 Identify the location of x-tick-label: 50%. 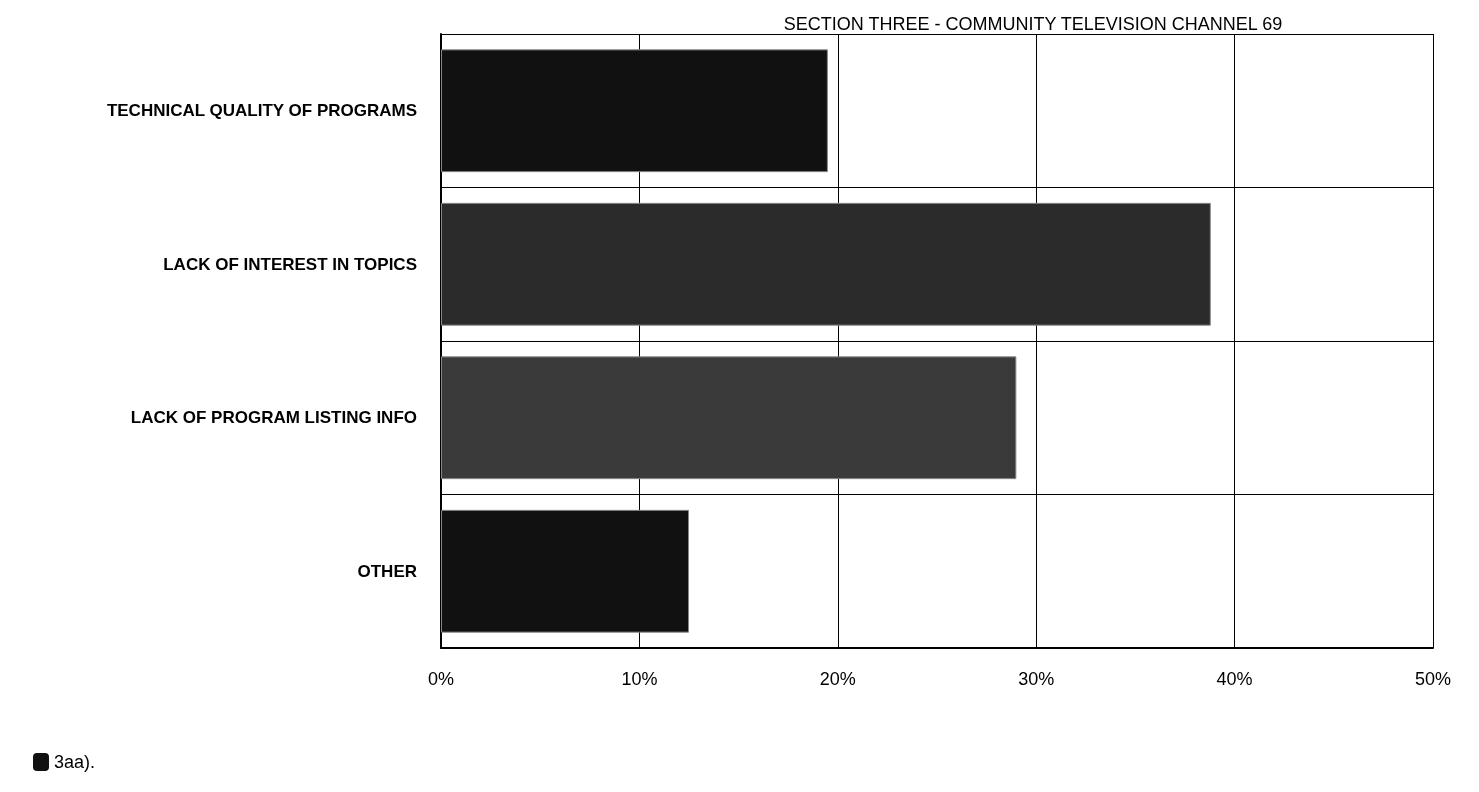
(1433, 679).